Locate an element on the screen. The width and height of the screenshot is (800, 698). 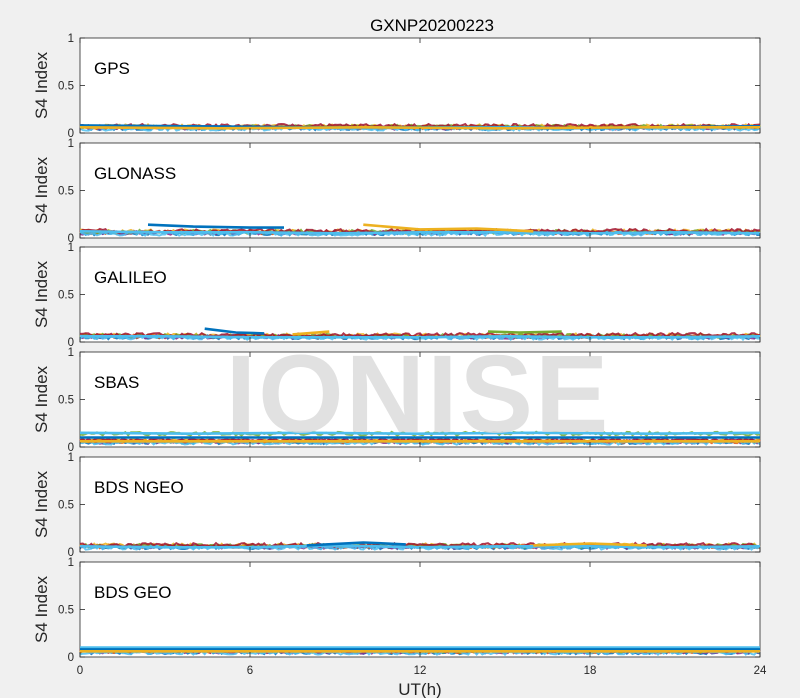
panel-label: GPS is located at coordinates (112, 68).